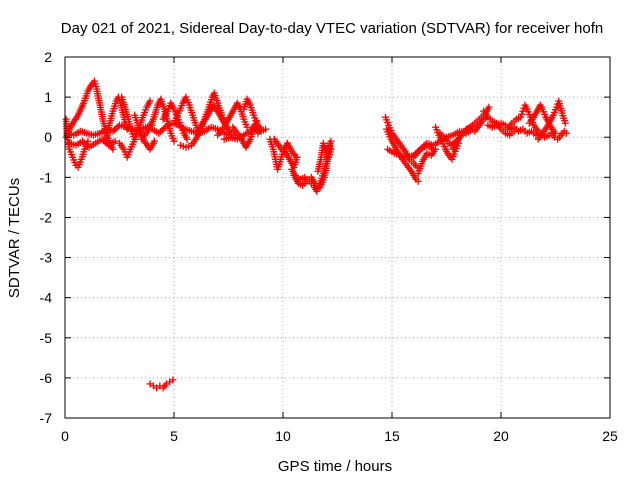  Describe the element at coordinates (46, 298) in the screenshot. I see `y-tick-label: -4` at that location.